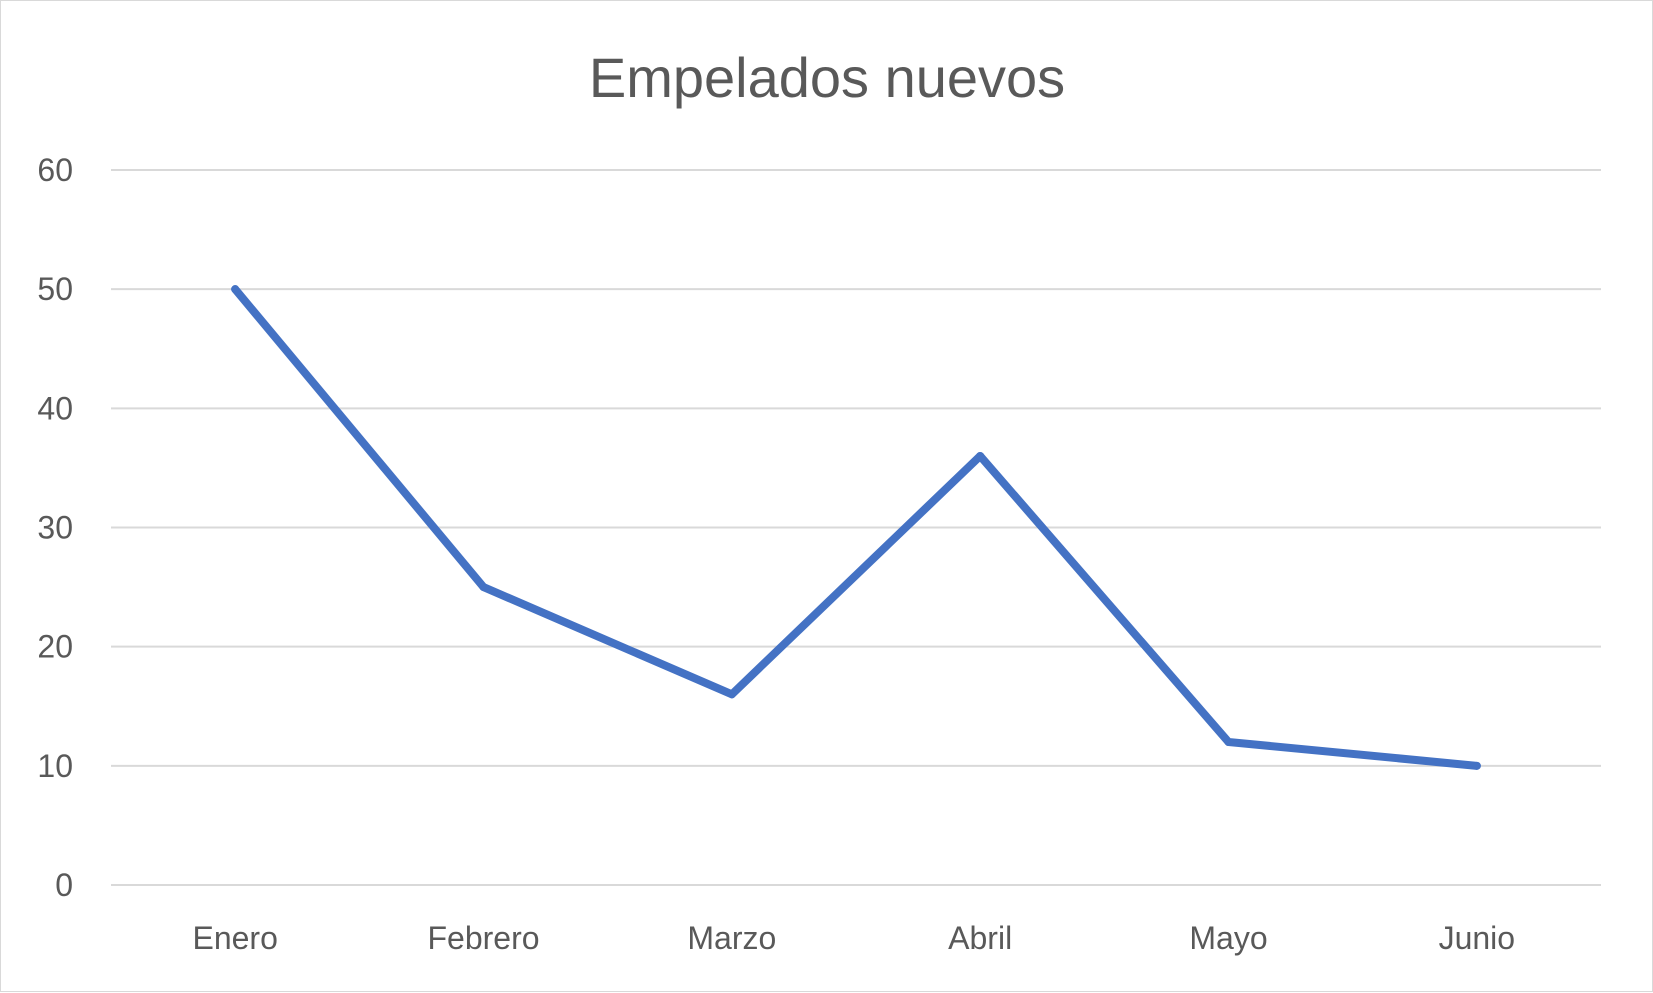 This screenshot has height=993, width=1653. What do you see at coordinates (980, 938) in the screenshot?
I see `x-tick-label: Abril` at bounding box center [980, 938].